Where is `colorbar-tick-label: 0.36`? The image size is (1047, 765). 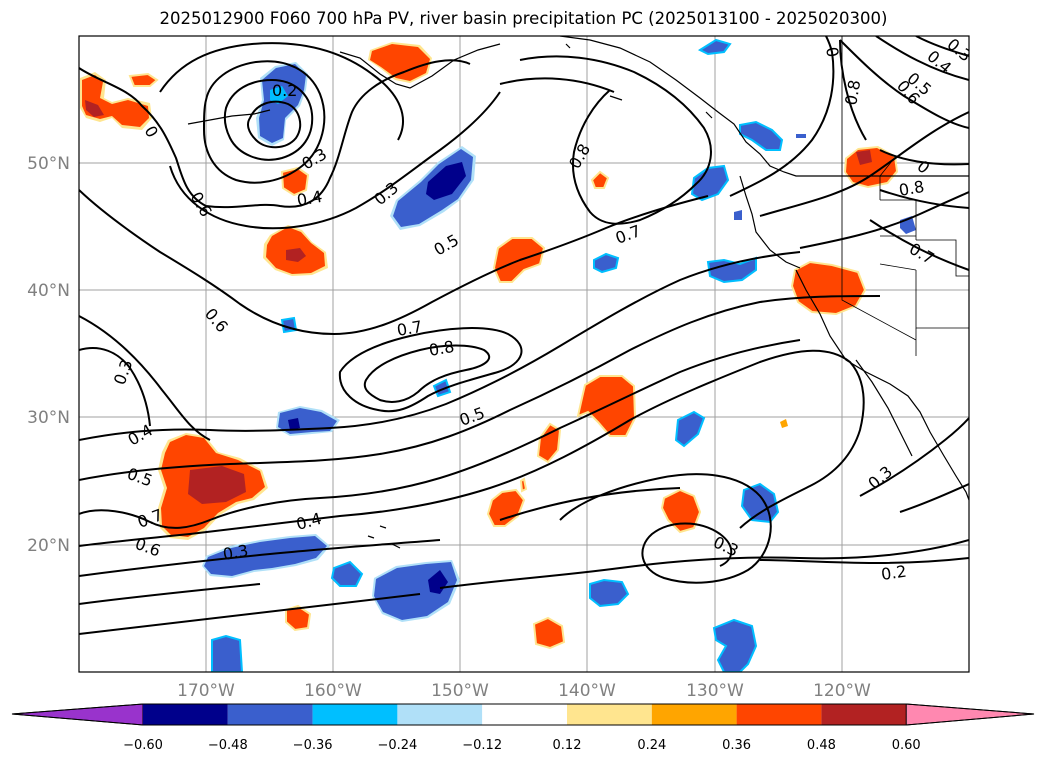 colorbar-tick-label: 0.36 is located at coordinates (736, 745).